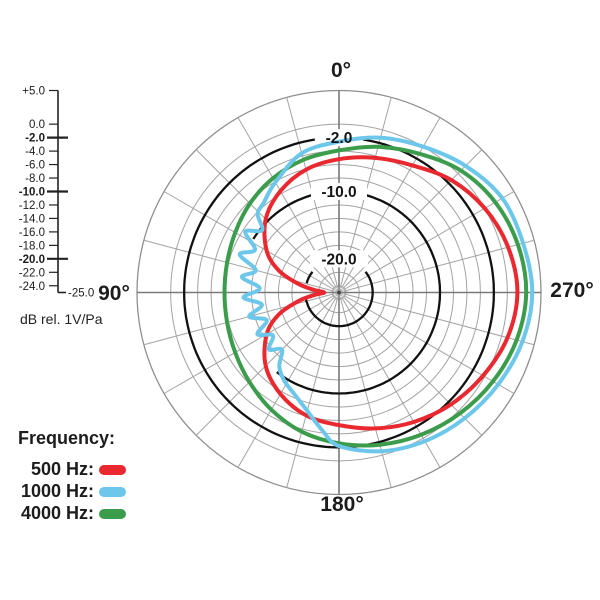 The image size is (600, 600). What do you see at coordinates (32, 193) in the screenshot?
I see `scale-tick-label: -10.0` at bounding box center [32, 193].